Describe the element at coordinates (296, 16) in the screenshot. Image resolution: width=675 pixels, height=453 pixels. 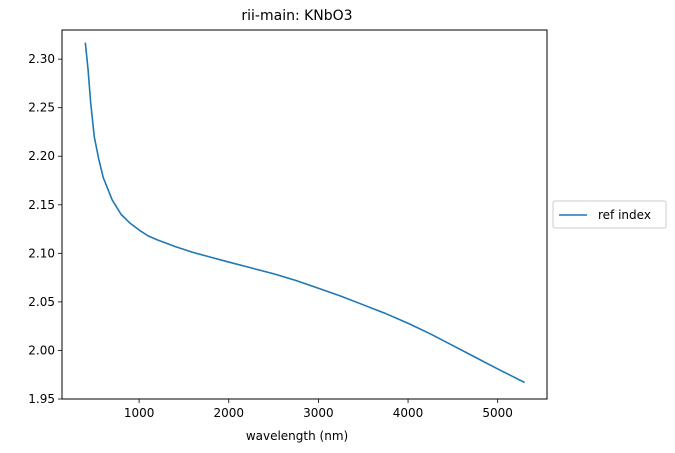
I see `chart-title: rii-main: KNbO3` at that location.